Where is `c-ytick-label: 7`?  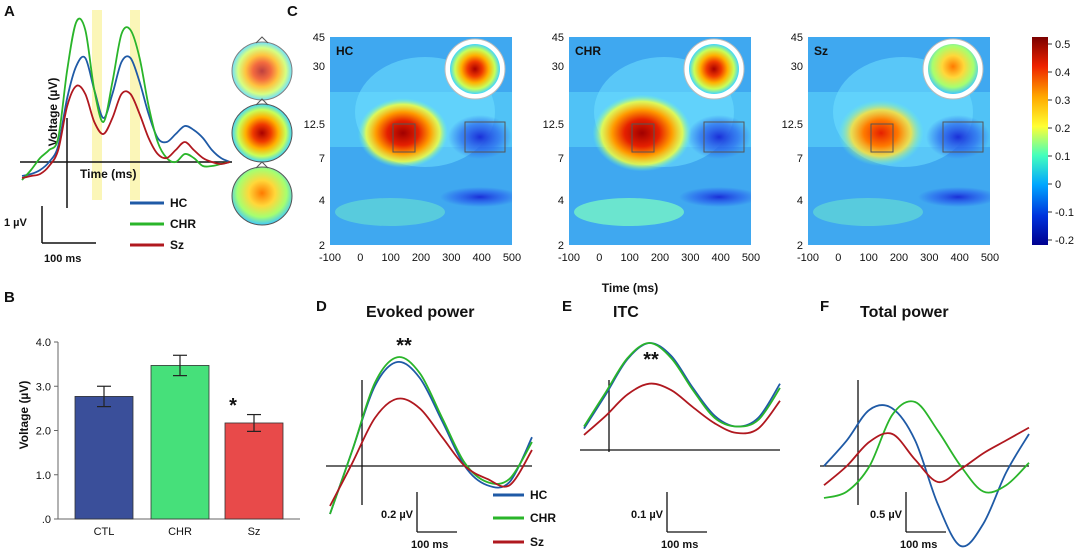 c-ytick-label: 7 is located at coordinates (561, 159).